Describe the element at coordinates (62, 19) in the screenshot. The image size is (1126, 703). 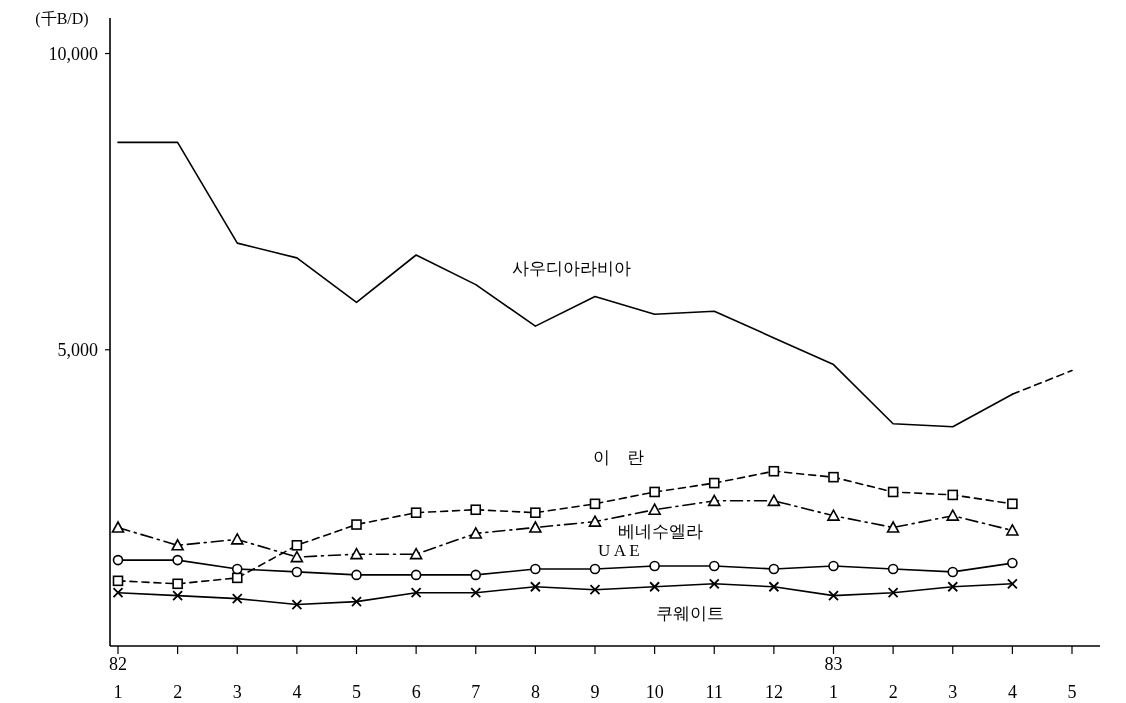
I see `y-axis-title: (千B/D)` at that location.